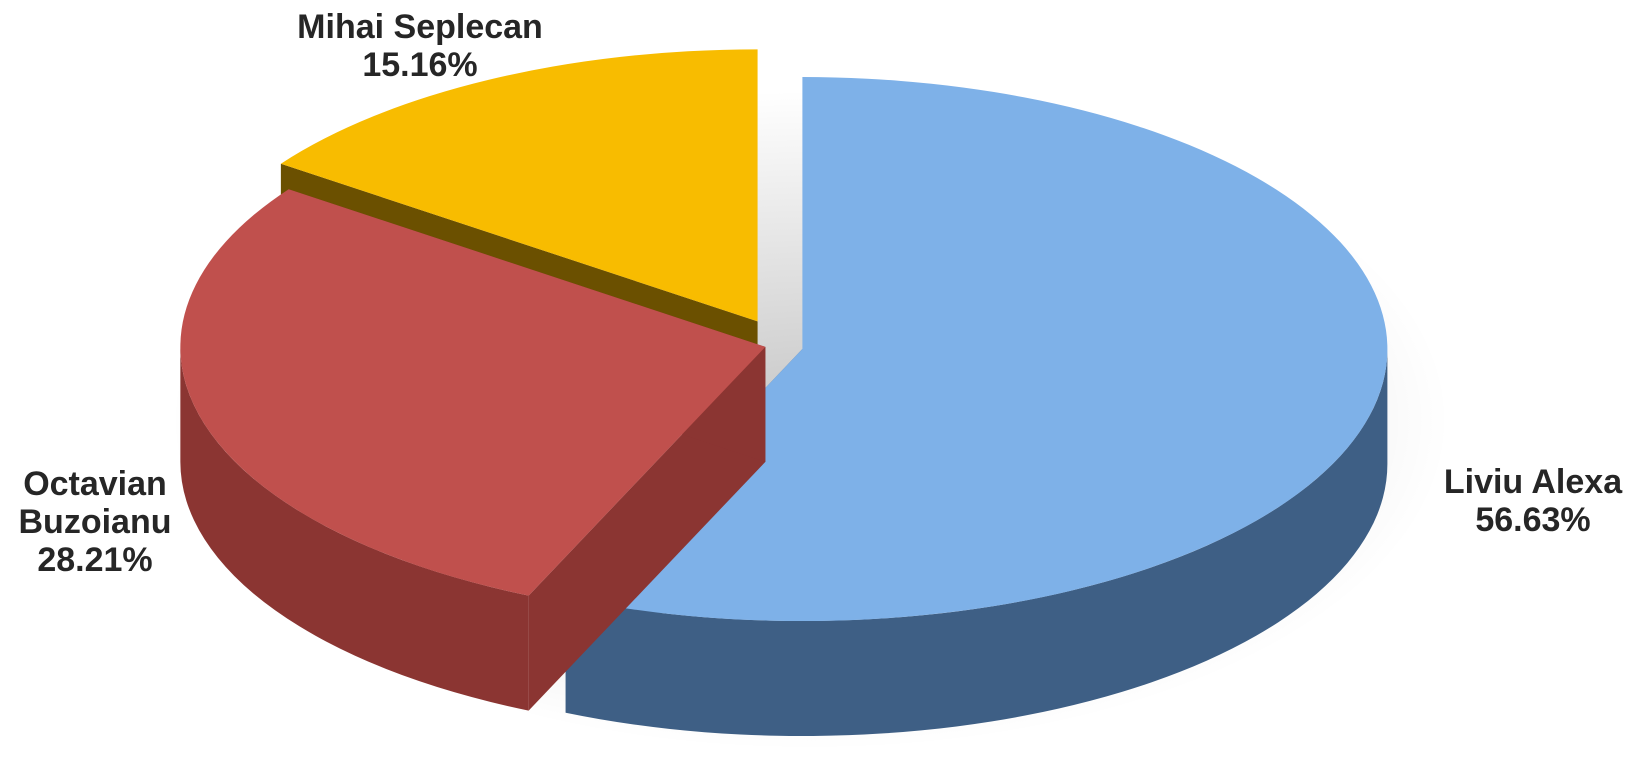 The height and width of the screenshot is (768, 1642). Describe the element at coordinates (420, 27) in the screenshot. I see `slice-name: Mihai Seplecan` at that location.